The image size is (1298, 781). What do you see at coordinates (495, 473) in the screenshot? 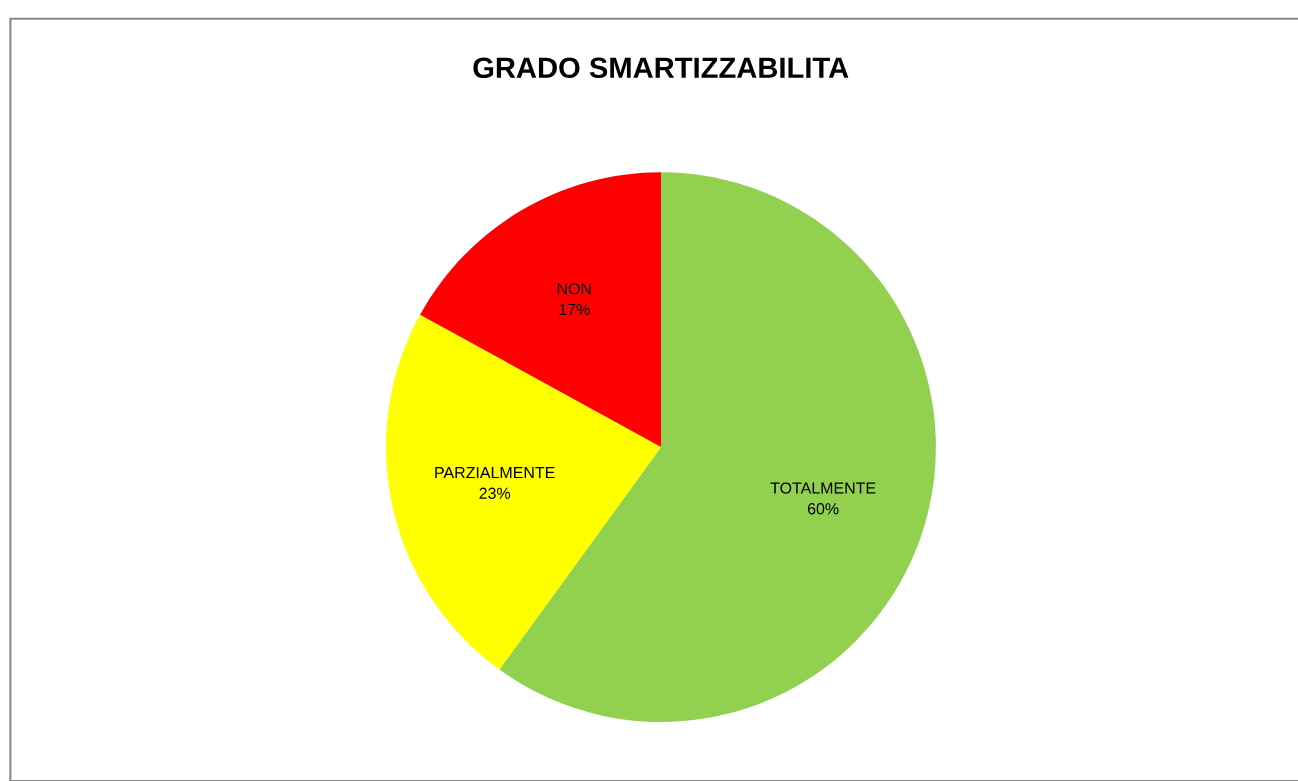
I see `slice-label: PARZIALMENTE` at bounding box center [495, 473].